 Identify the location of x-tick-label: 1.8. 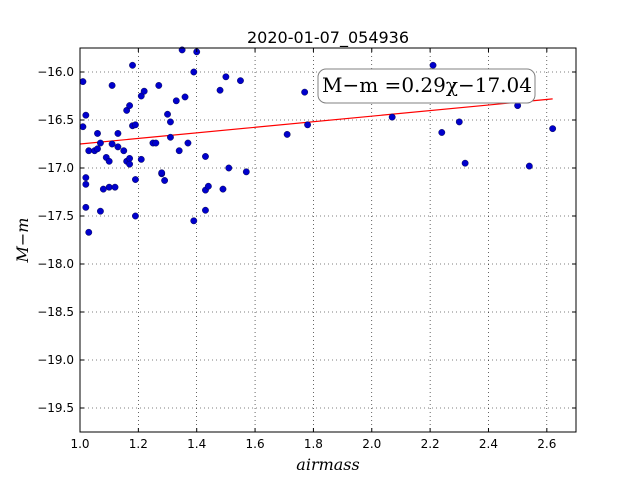
(313, 444).